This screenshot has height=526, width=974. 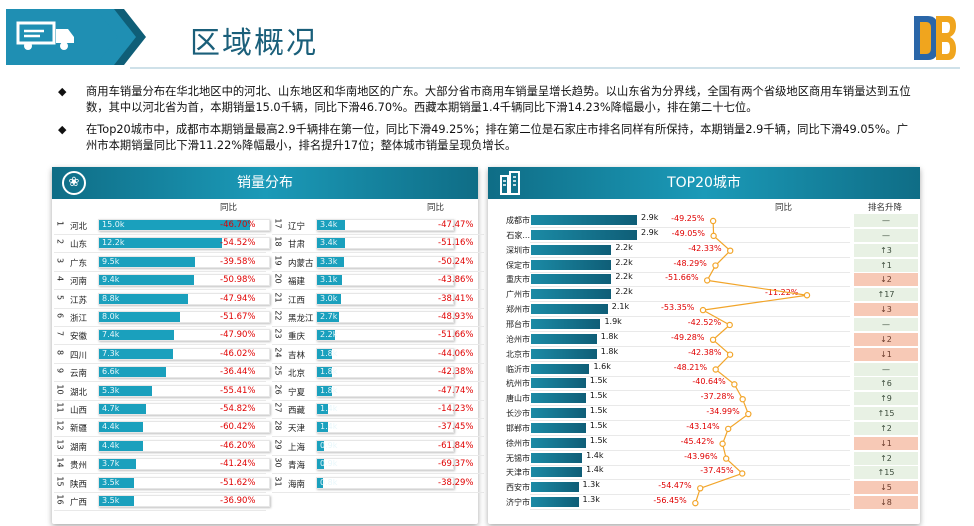 I want to click on yoy-percent: -42.38%, so click(x=456, y=372).